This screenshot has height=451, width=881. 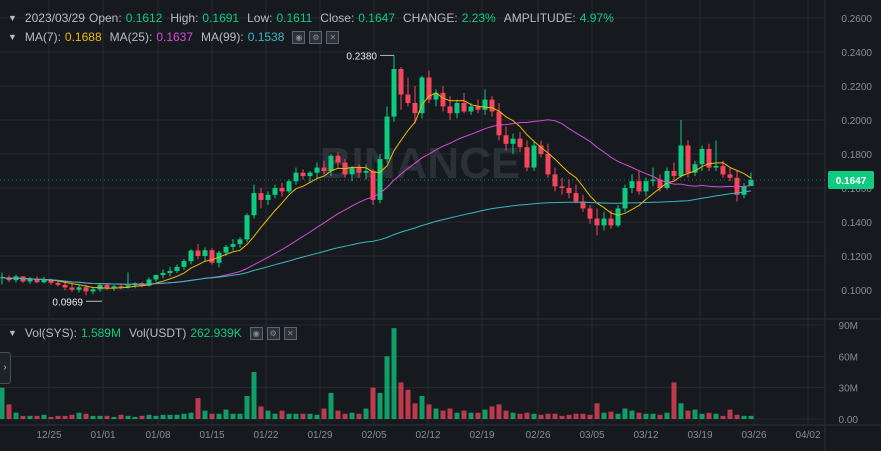 What do you see at coordinates (481, 435) in the screenshot?
I see `time-tick-label: 02/19` at bounding box center [481, 435].